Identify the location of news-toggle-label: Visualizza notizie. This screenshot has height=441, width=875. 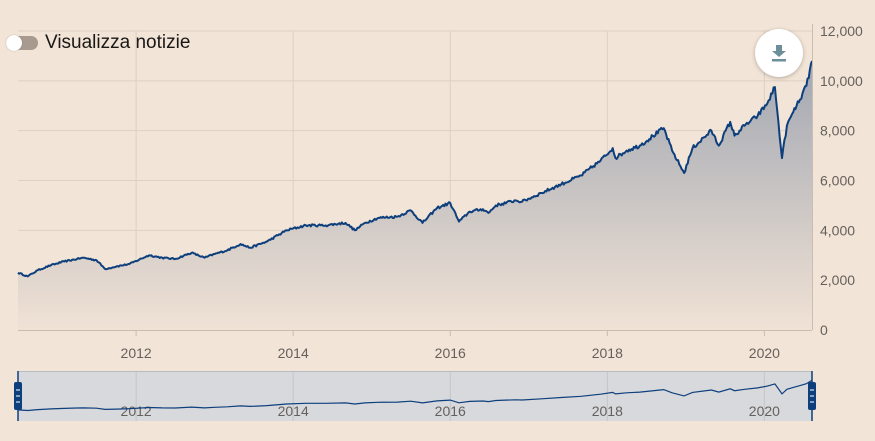
(118, 42).